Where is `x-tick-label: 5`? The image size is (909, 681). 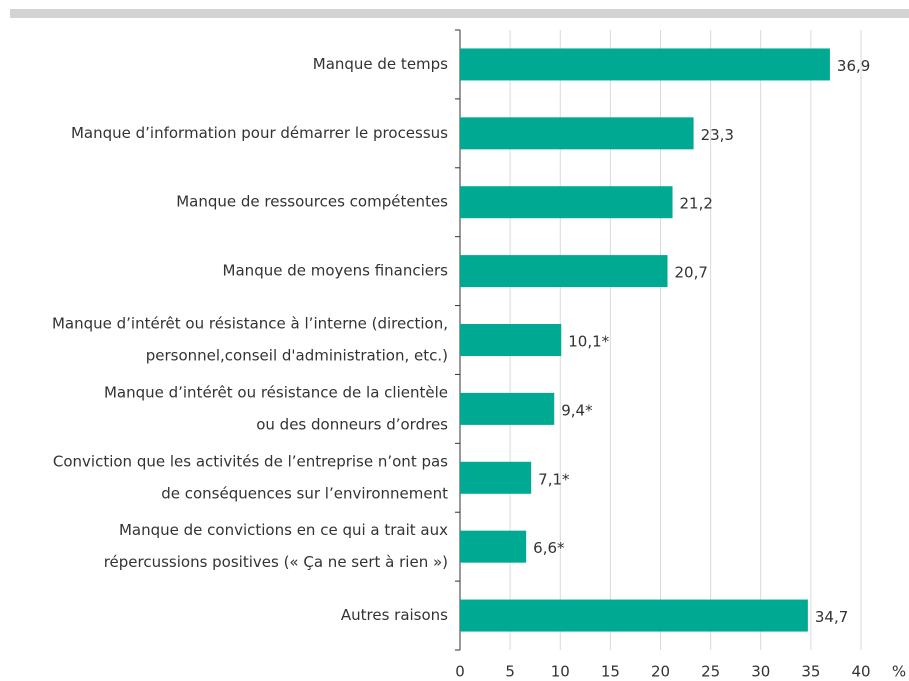 x-tick-label: 5 is located at coordinates (510, 672).